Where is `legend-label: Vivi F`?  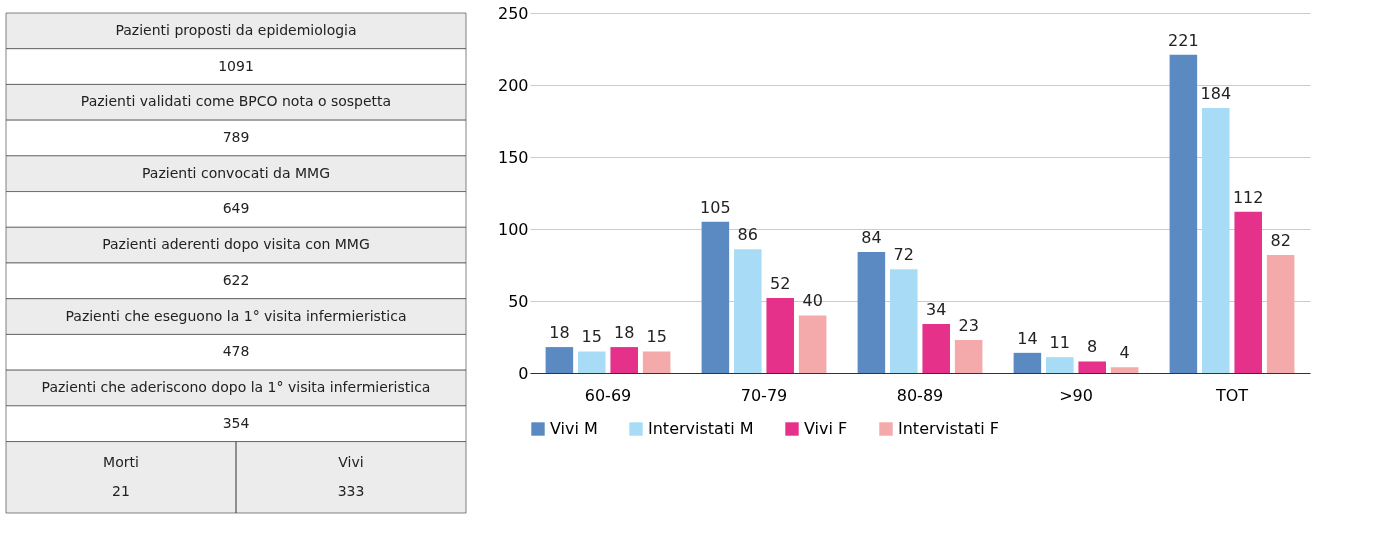 legend-label: Vivi F is located at coordinates (826, 428).